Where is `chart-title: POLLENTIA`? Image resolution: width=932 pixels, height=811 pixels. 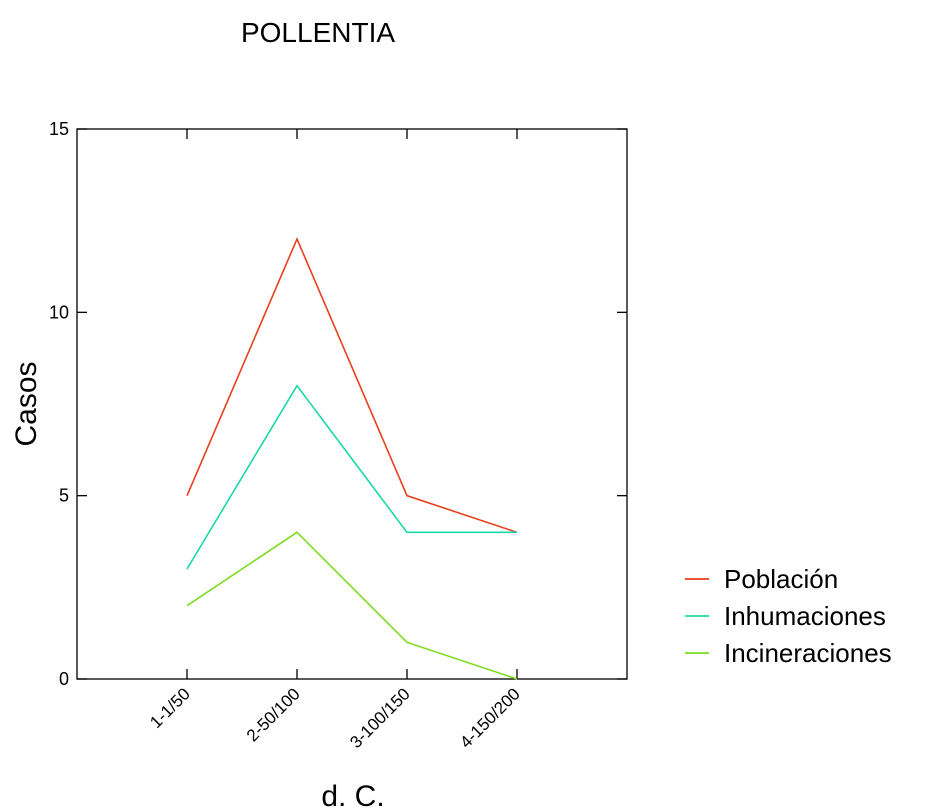 chart-title: POLLENTIA is located at coordinates (318, 32).